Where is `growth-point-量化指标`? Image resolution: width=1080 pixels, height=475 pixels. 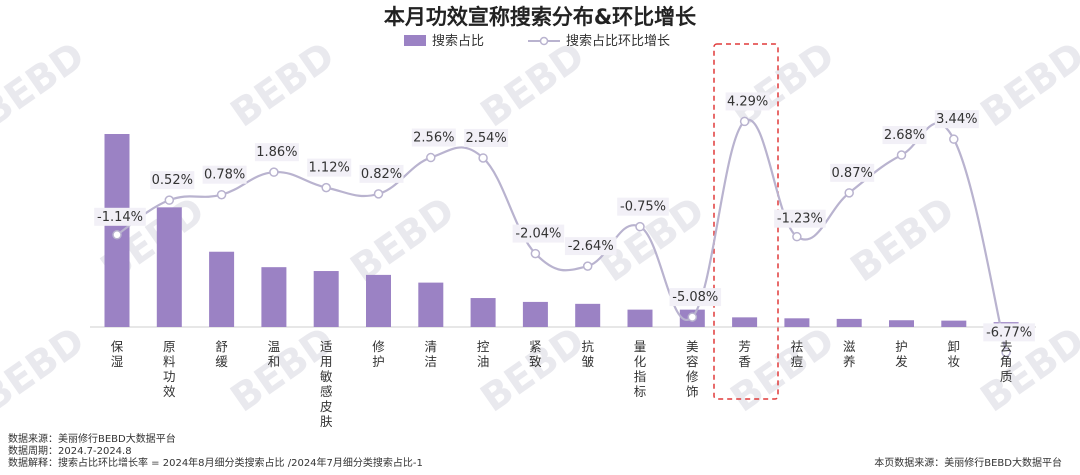
growth-point-量化指标 is located at coordinates (640, 226).